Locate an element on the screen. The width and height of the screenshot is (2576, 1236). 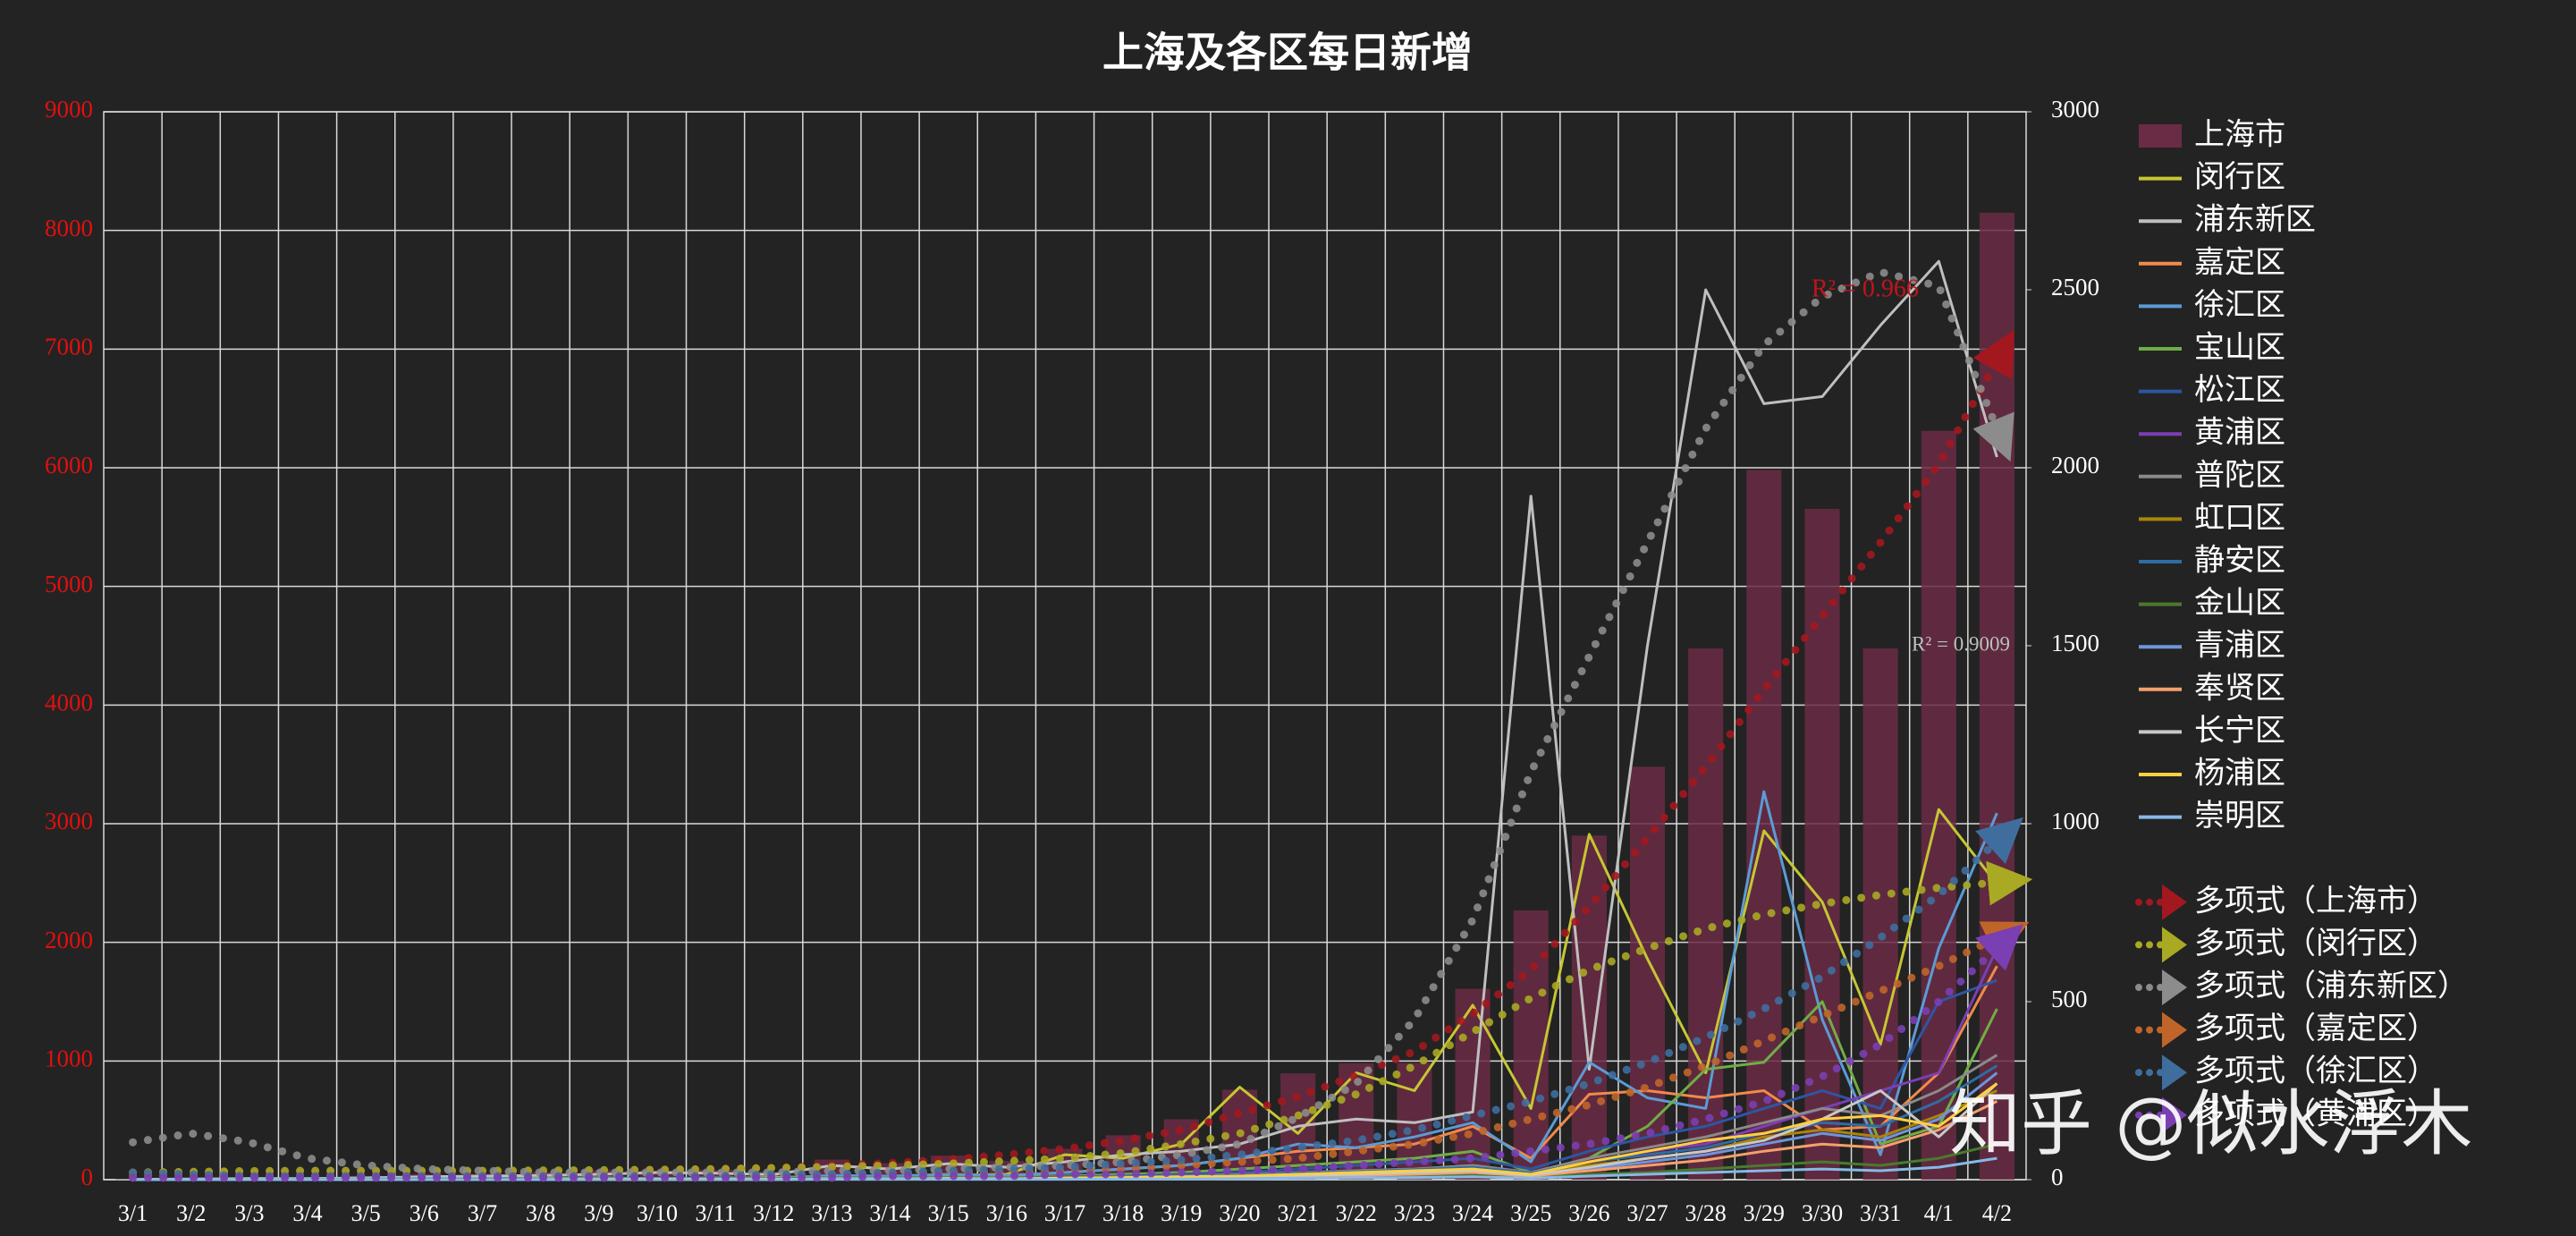
legend-label: 嘉定区 is located at coordinates (2239, 262).